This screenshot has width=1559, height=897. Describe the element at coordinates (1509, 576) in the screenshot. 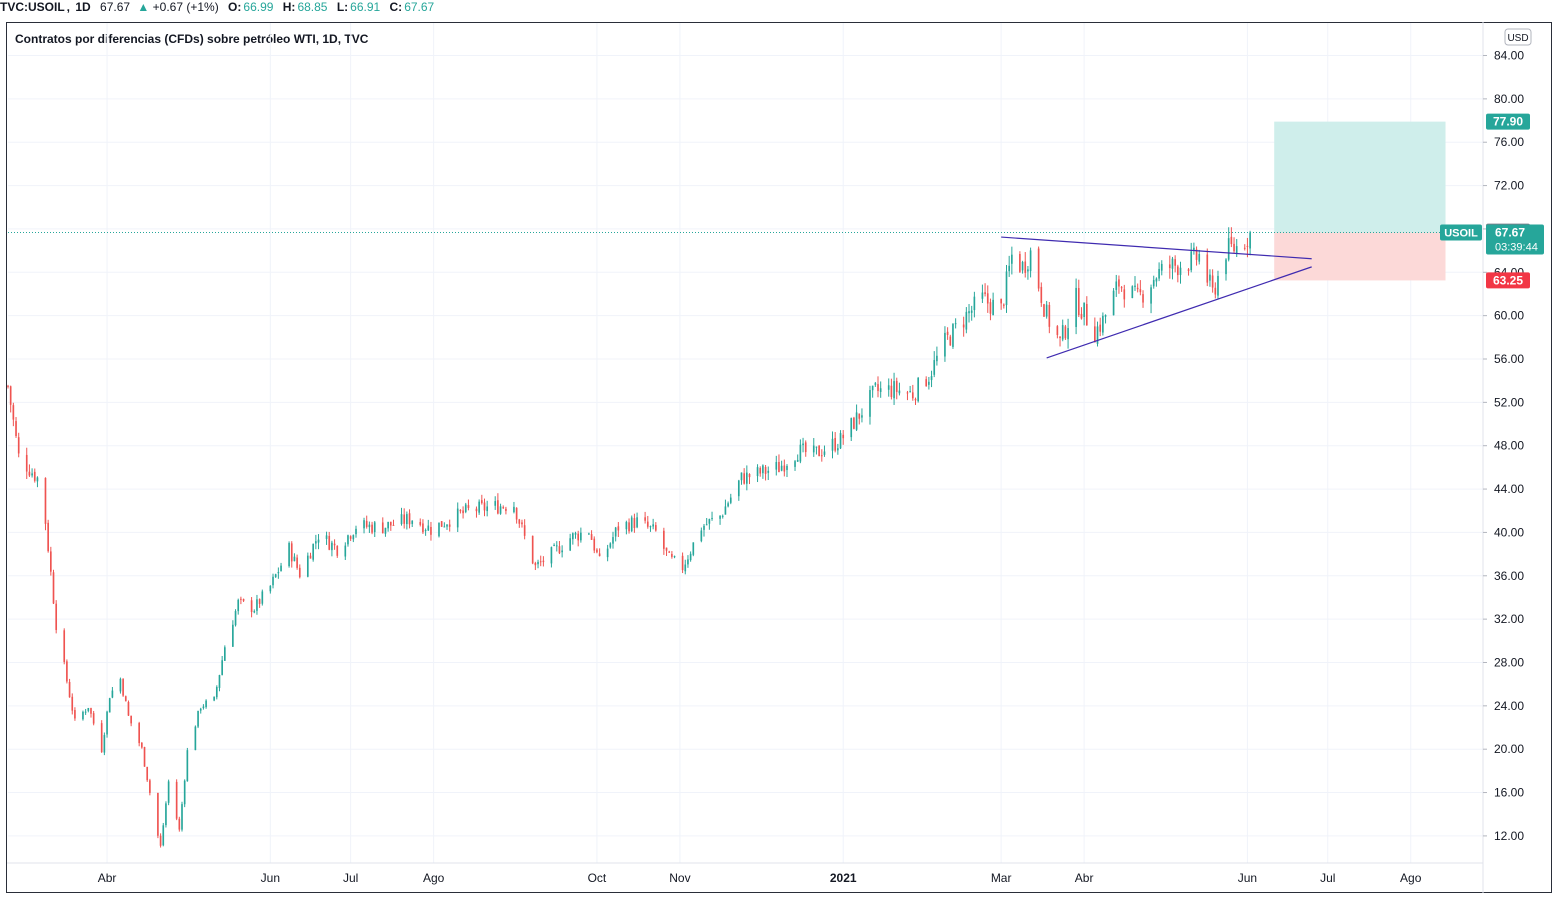

I see `y-tick-label: 36.00` at that location.